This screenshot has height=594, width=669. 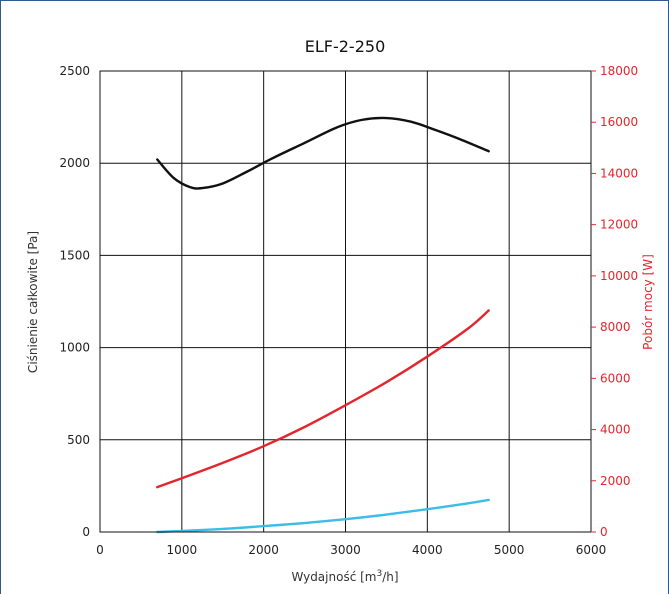 I want to click on y2-tick-label: 14000, so click(x=619, y=173).